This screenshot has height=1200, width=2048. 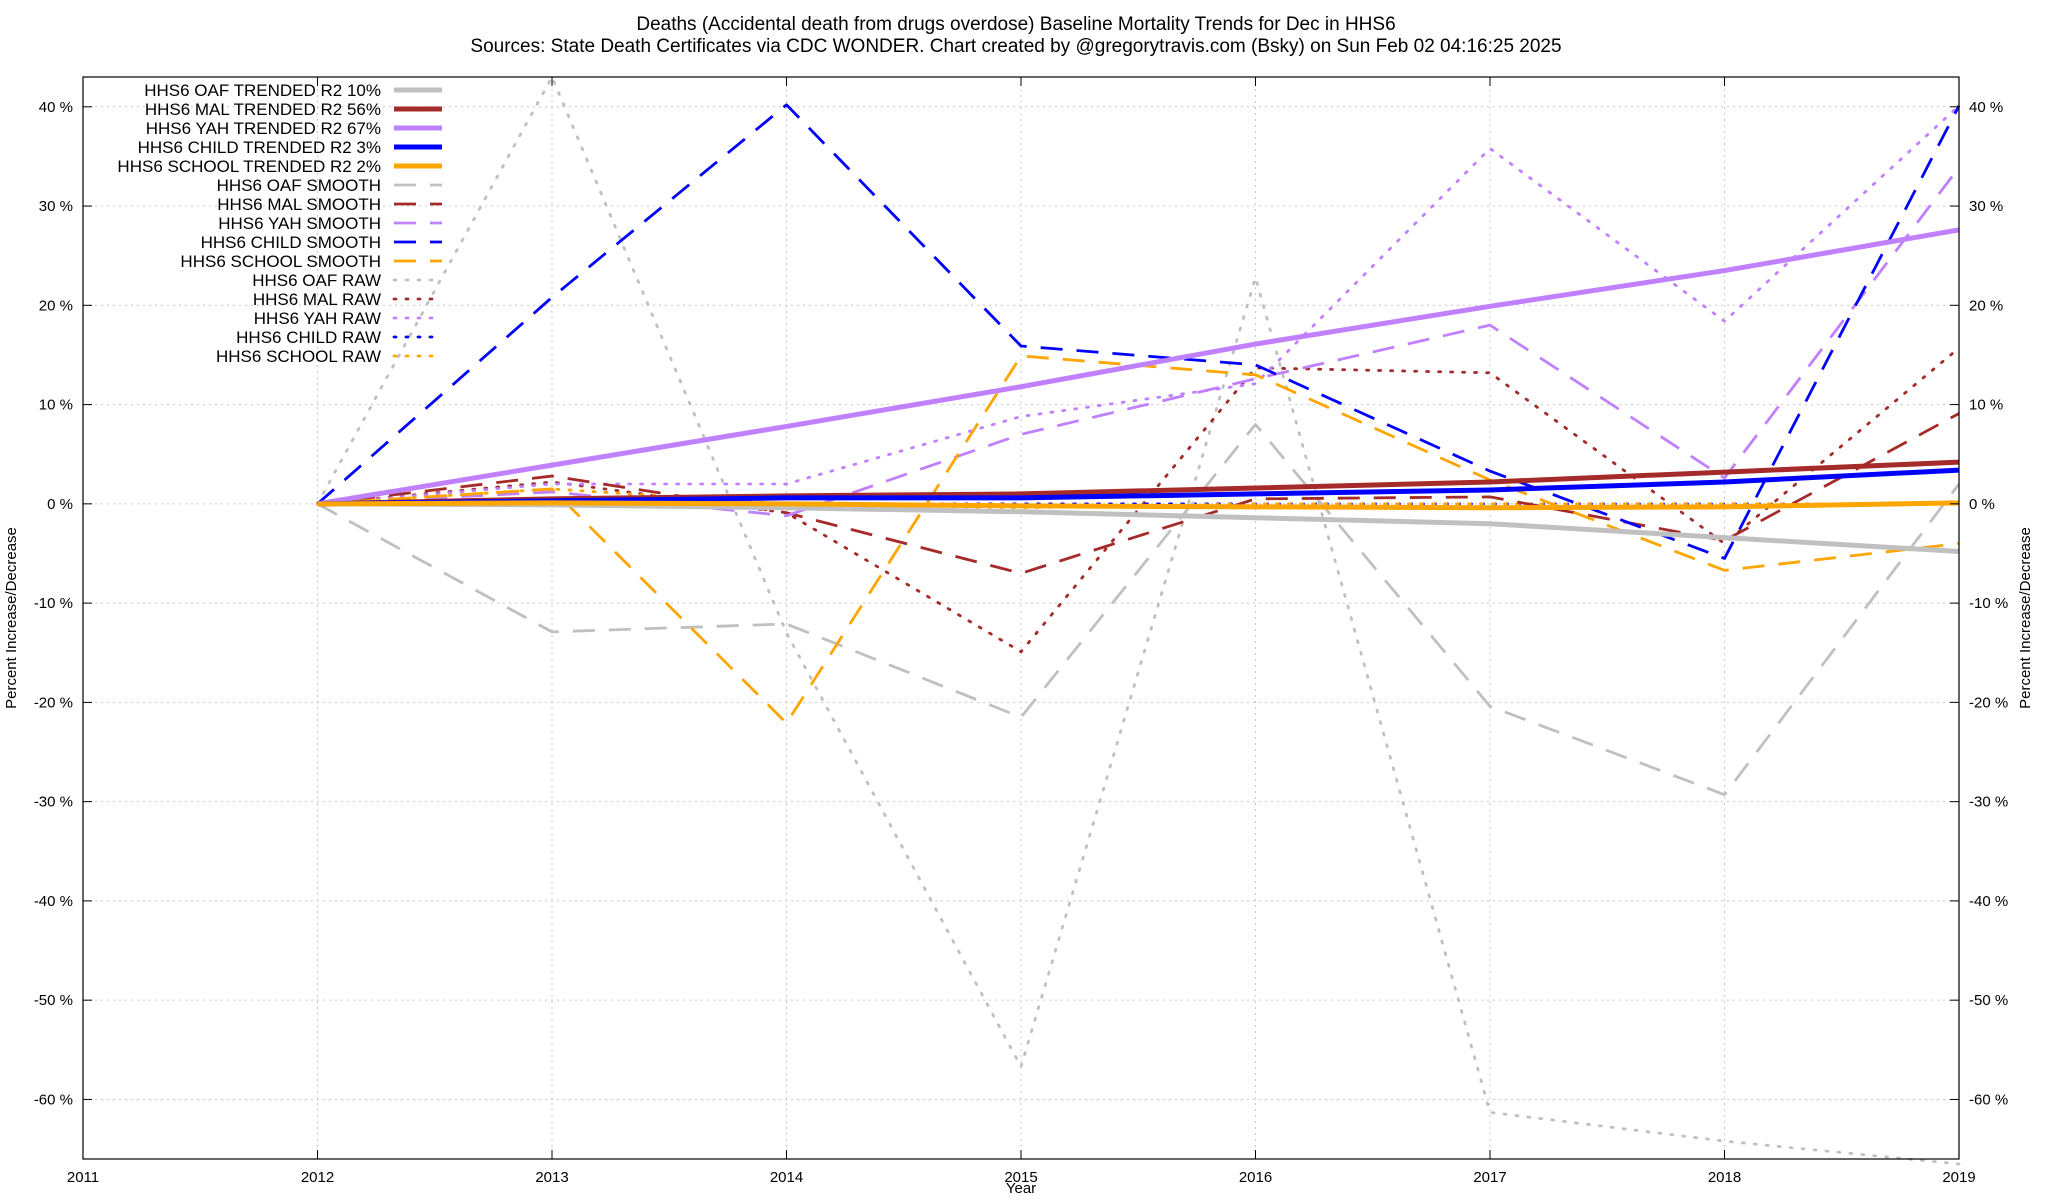 What do you see at coordinates (317, 299) in the screenshot?
I see `legend-label-hhs6-mal-raw: HHS6 MAL RAW` at bounding box center [317, 299].